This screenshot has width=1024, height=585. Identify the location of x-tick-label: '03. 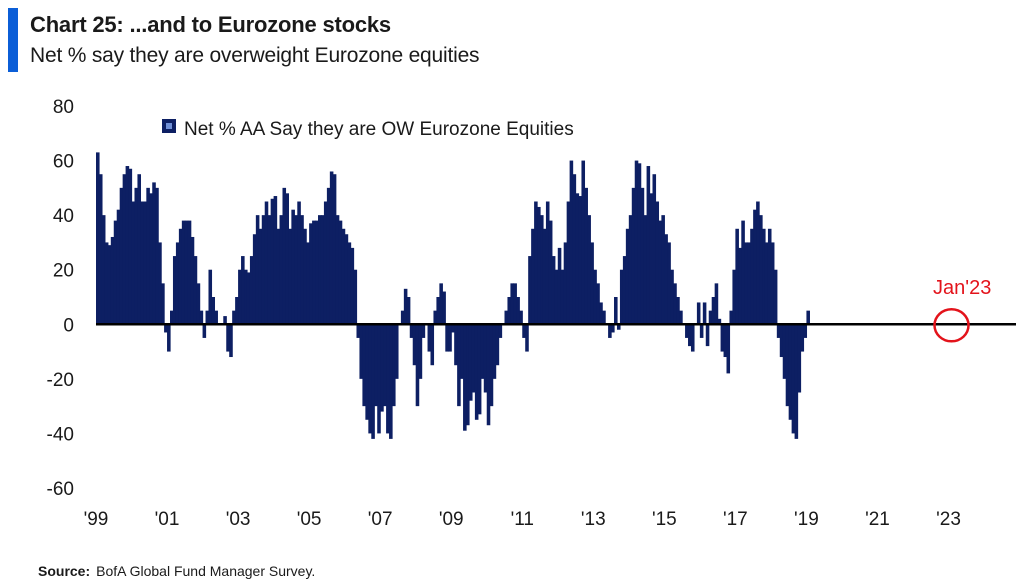
(238, 519).